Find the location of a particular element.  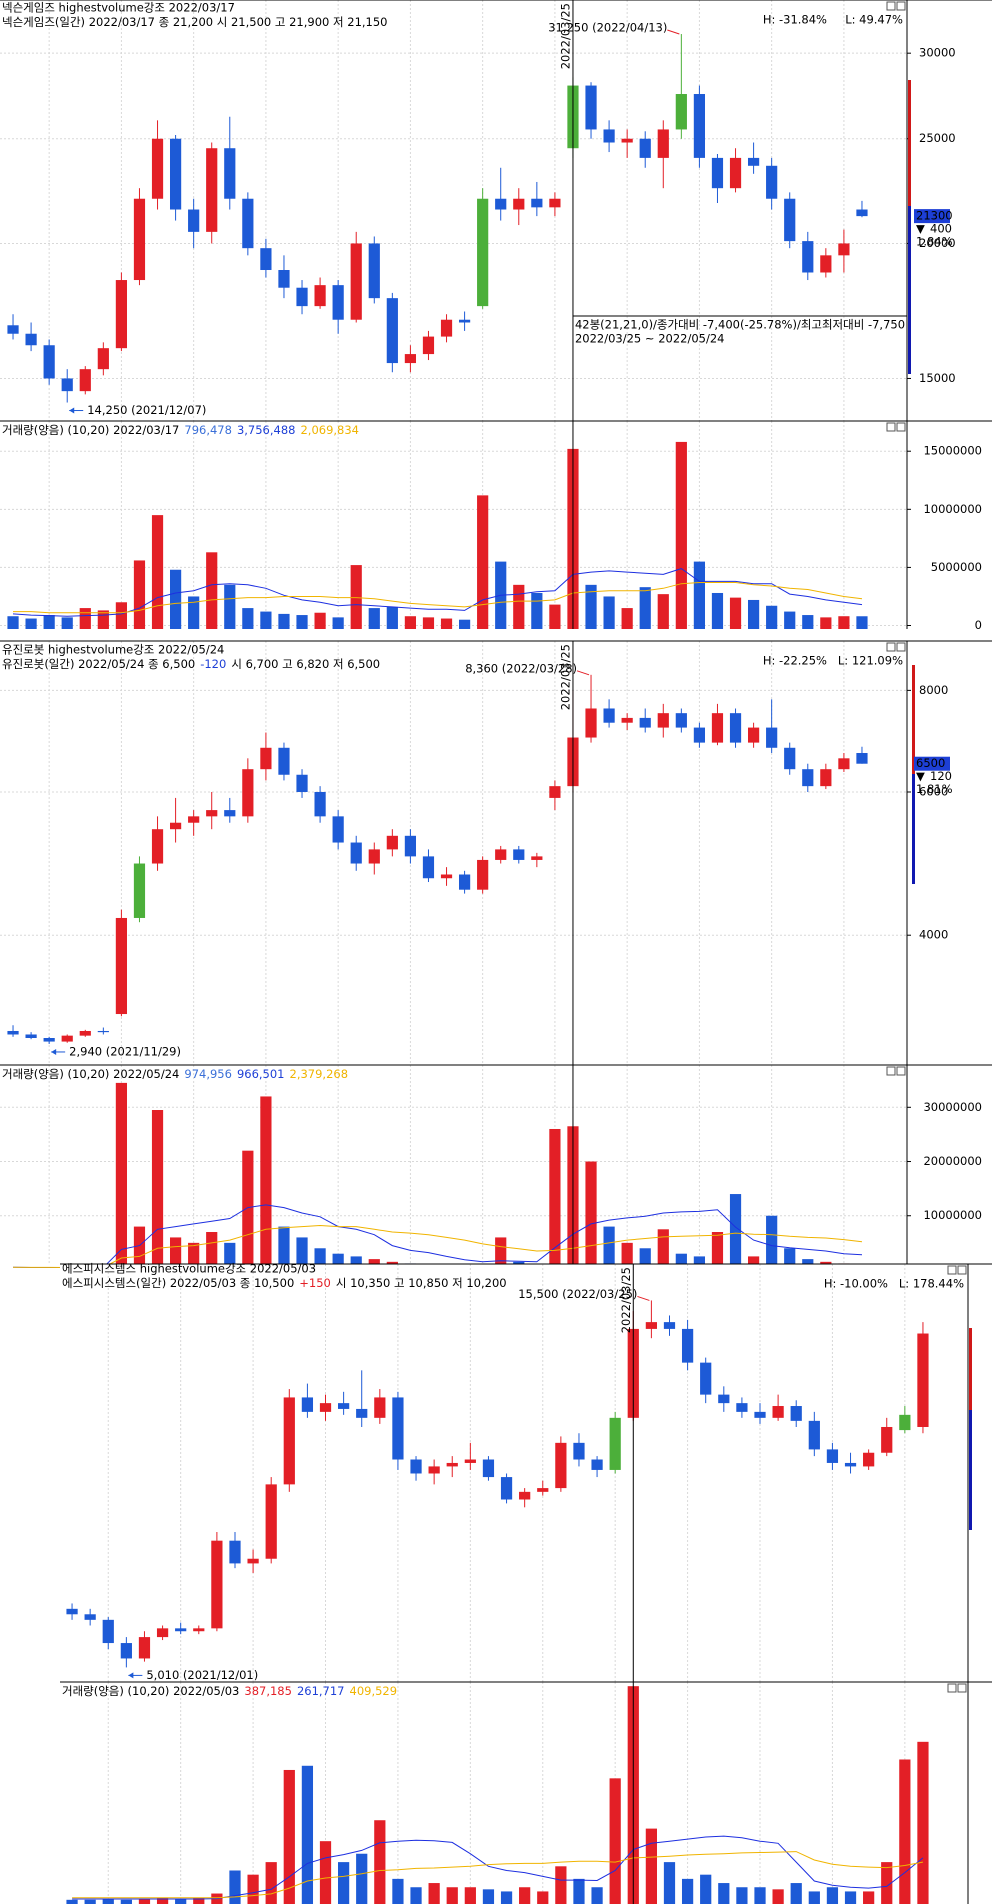

y-tick-label: 5000000 is located at coordinates (956, 567).